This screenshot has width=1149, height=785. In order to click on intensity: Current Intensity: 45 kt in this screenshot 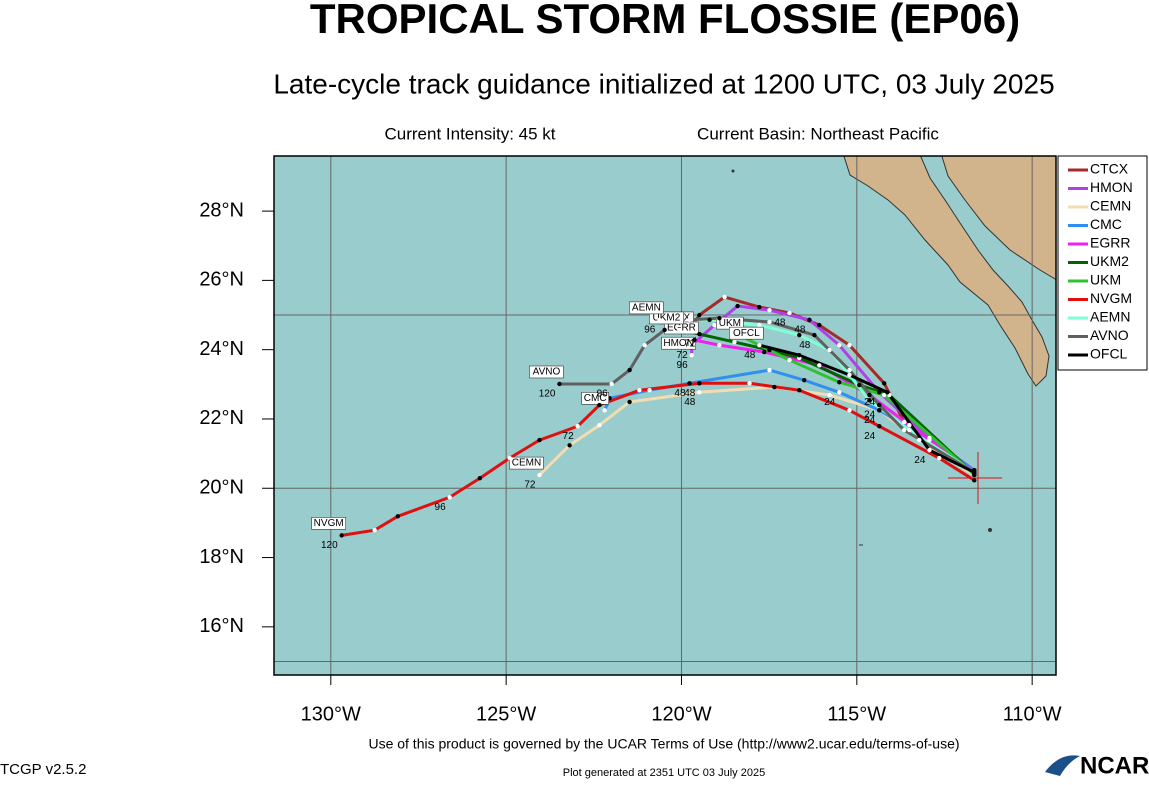, I will do `click(469, 133)`.